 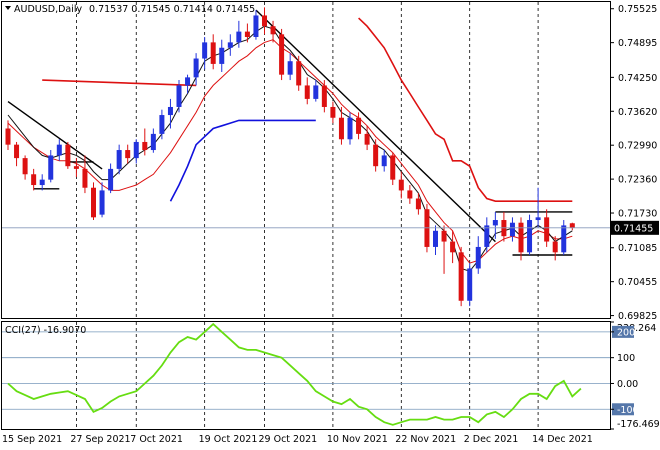 I want to click on price-tick-label: 0.71085, so click(x=637, y=248).